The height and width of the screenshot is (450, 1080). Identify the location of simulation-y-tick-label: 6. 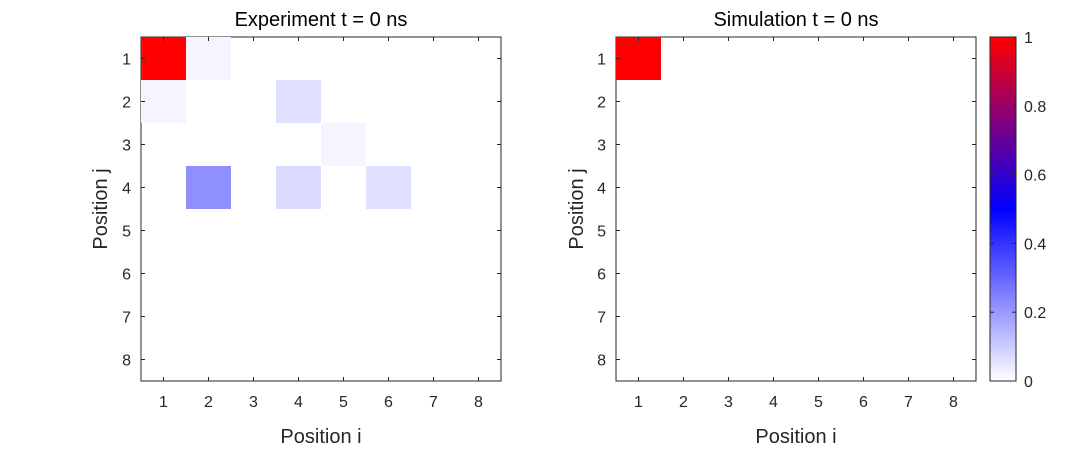
(601, 275).